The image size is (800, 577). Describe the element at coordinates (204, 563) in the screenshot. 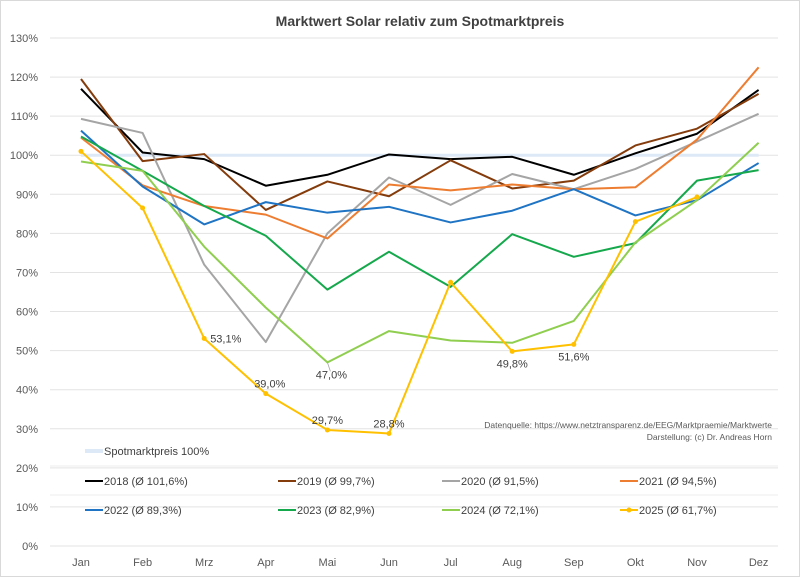

I see `x-tick-label: Mrz` at that location.